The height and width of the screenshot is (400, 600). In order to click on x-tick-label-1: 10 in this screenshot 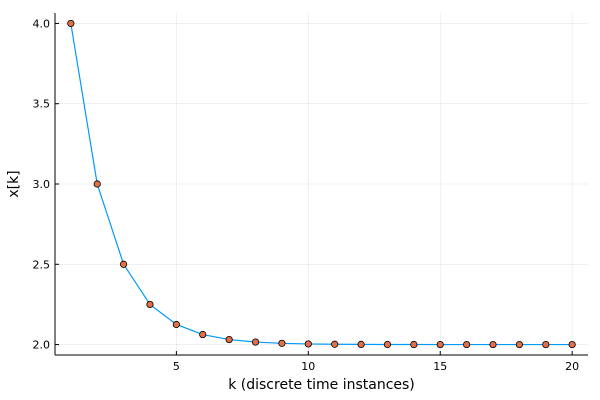, I will do `click(308, 366)`.